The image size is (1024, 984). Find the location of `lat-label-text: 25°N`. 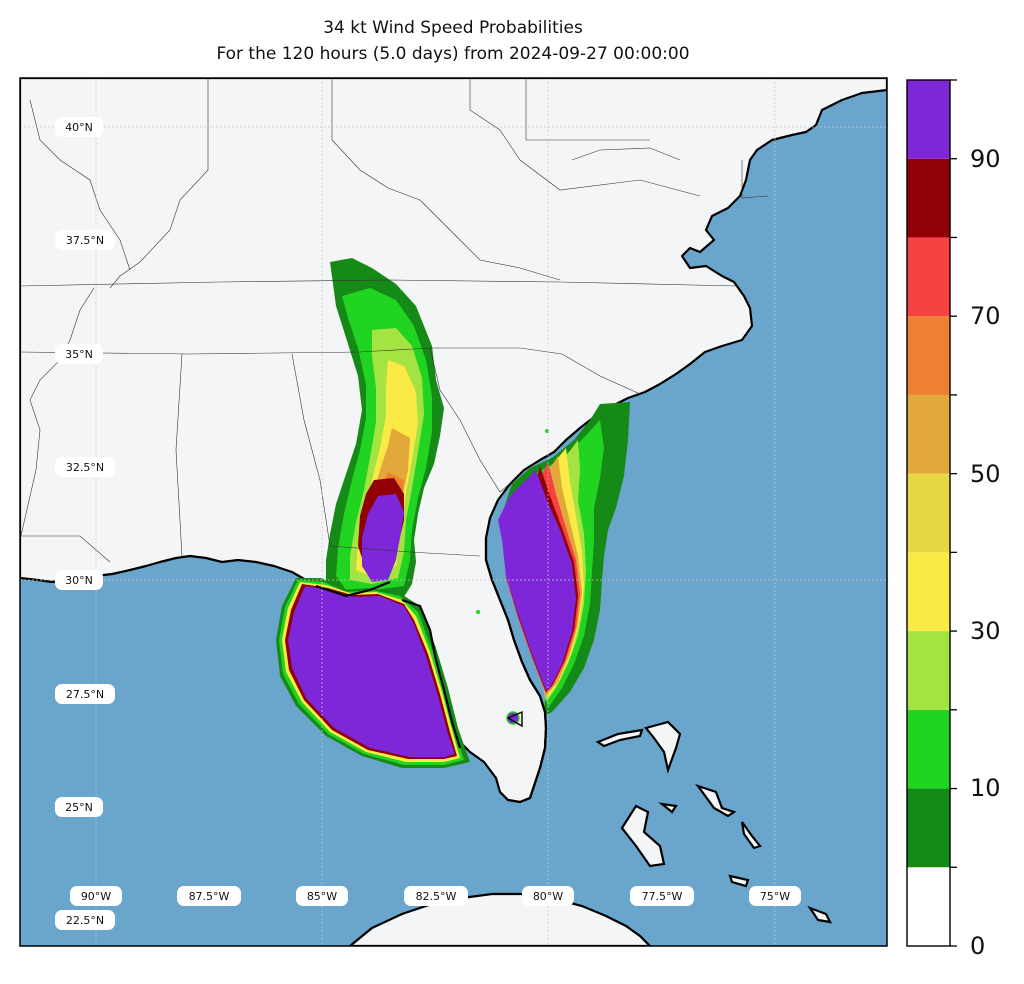

lat-label-text: 25°N is located at coordinates (79, 807).